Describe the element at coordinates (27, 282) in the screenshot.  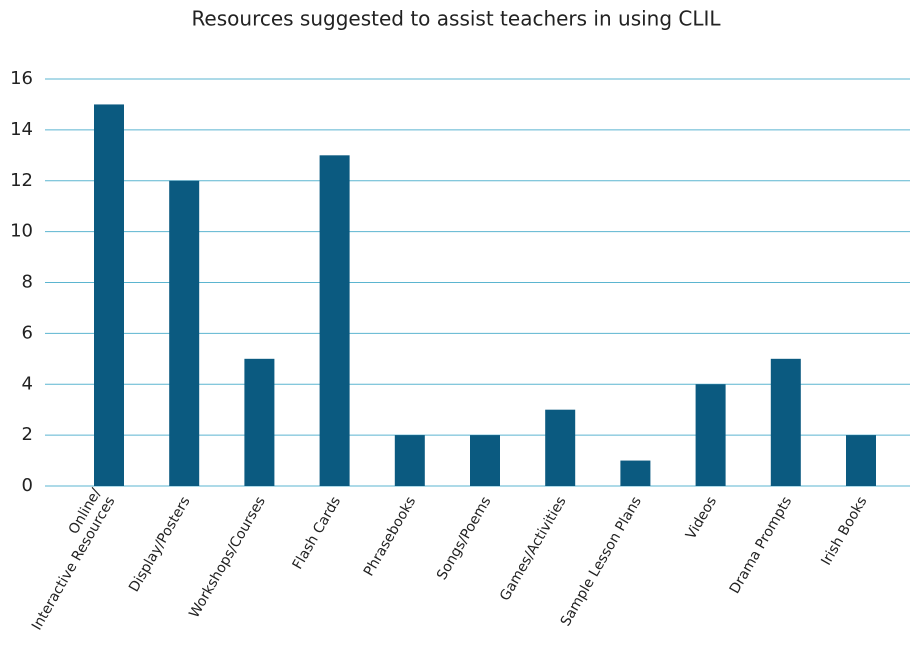
I see `y-tick-label: 8` at that location.